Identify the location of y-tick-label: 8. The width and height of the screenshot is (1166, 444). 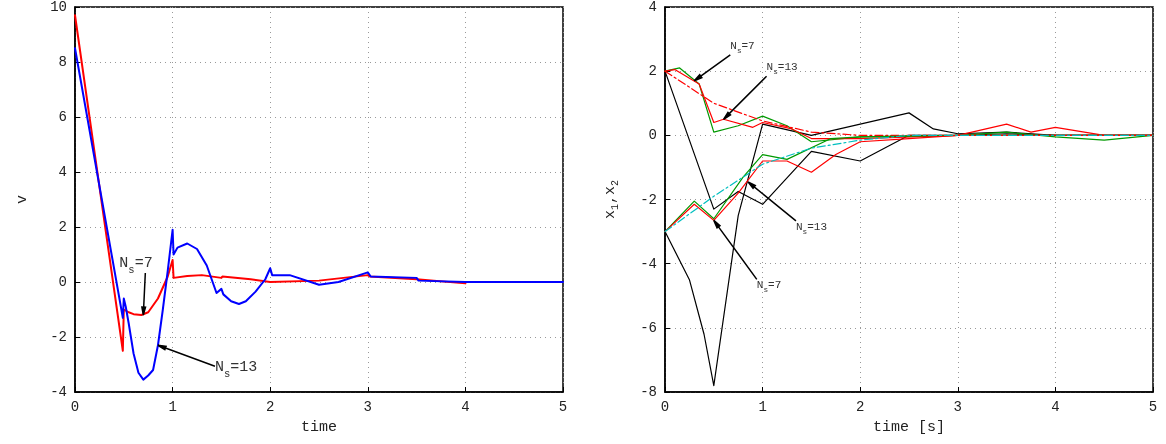
(62, 62).